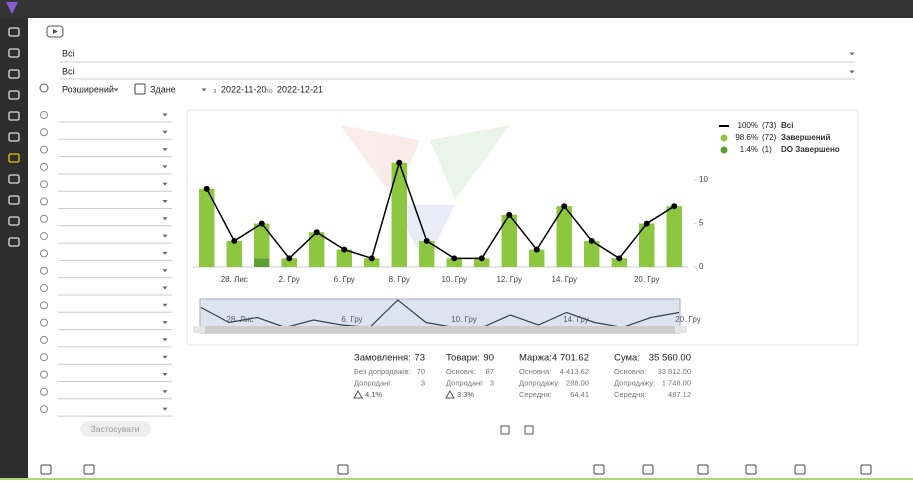 The image size is (913, 485). Describe the element at coordinates (440, 329) in the screenshot. I see `navigator-handle` at that location.